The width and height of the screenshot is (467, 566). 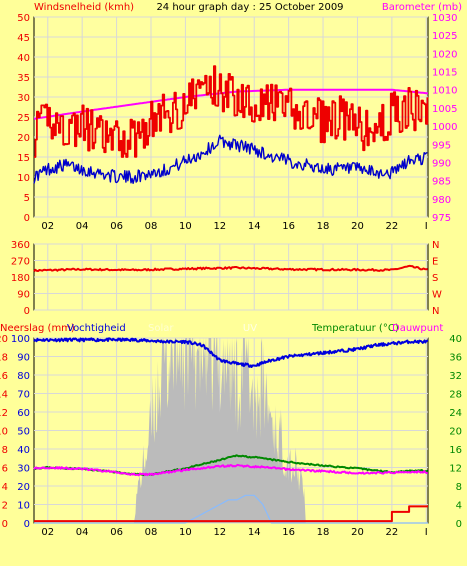 I want to click on y-tick-label: 1005, so click(x=444, y=109).